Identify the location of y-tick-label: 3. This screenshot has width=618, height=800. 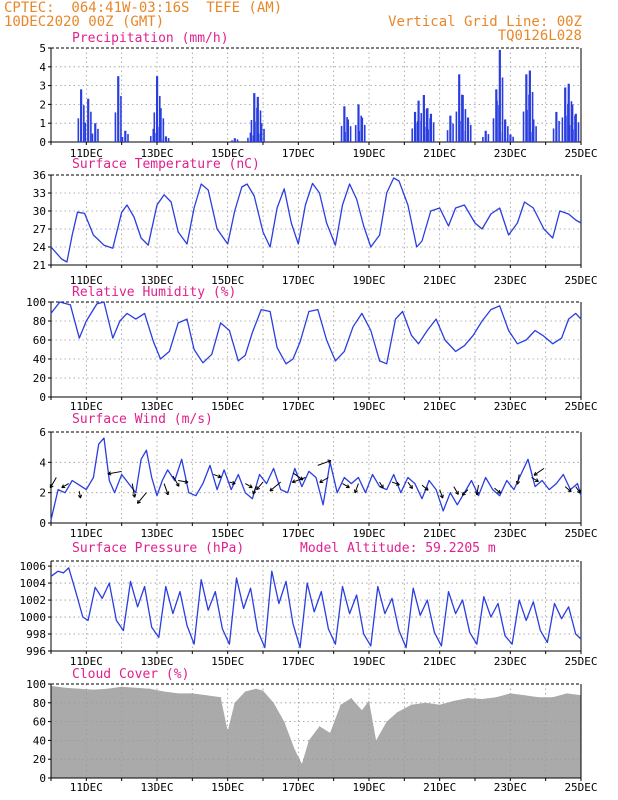
(42, 86).